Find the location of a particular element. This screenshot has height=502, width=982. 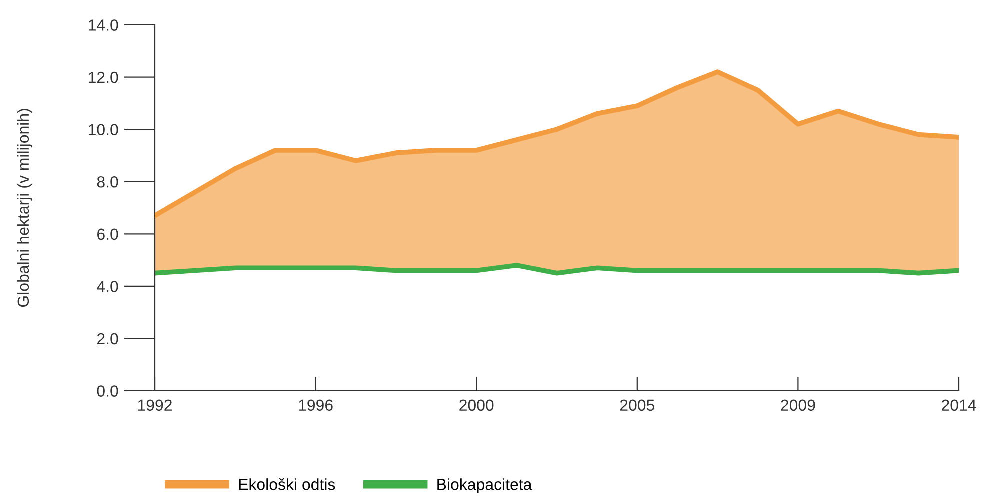

x-tick-label: 2014 is located at coordinates (959, 406).